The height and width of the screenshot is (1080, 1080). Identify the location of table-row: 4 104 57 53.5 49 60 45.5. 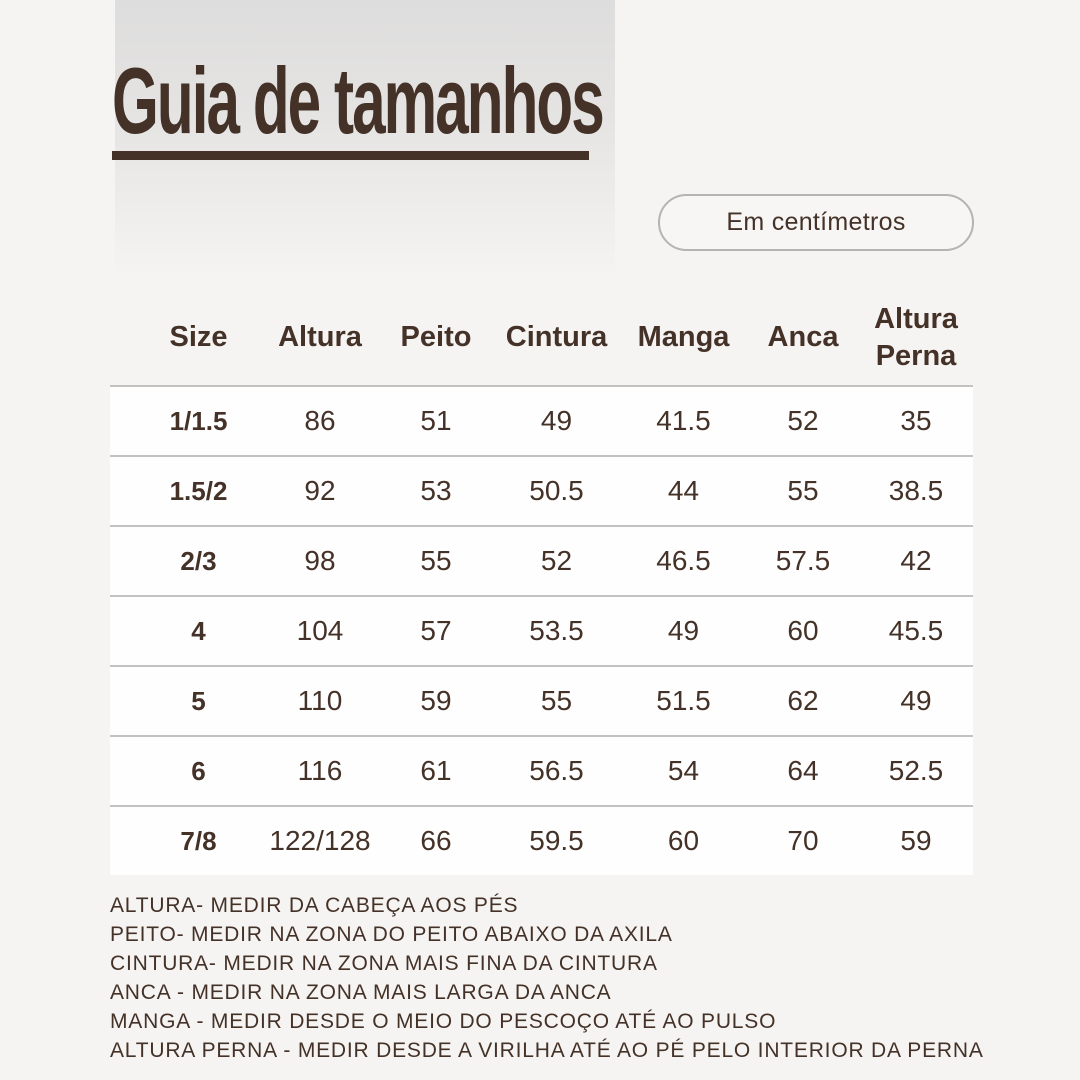
(541, 630).